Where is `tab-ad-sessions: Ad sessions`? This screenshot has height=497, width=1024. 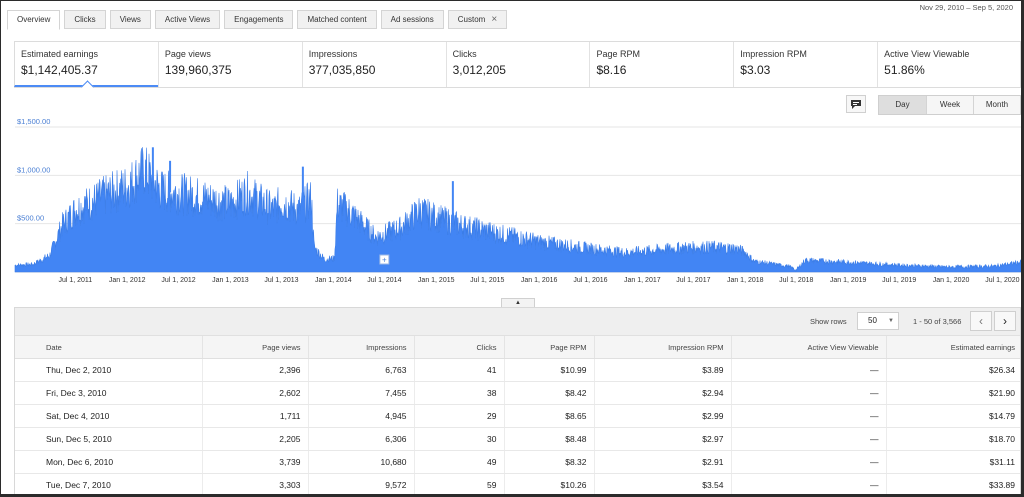 tab-ad-sessions: Ad sessions is located at coordinates (412, 19).